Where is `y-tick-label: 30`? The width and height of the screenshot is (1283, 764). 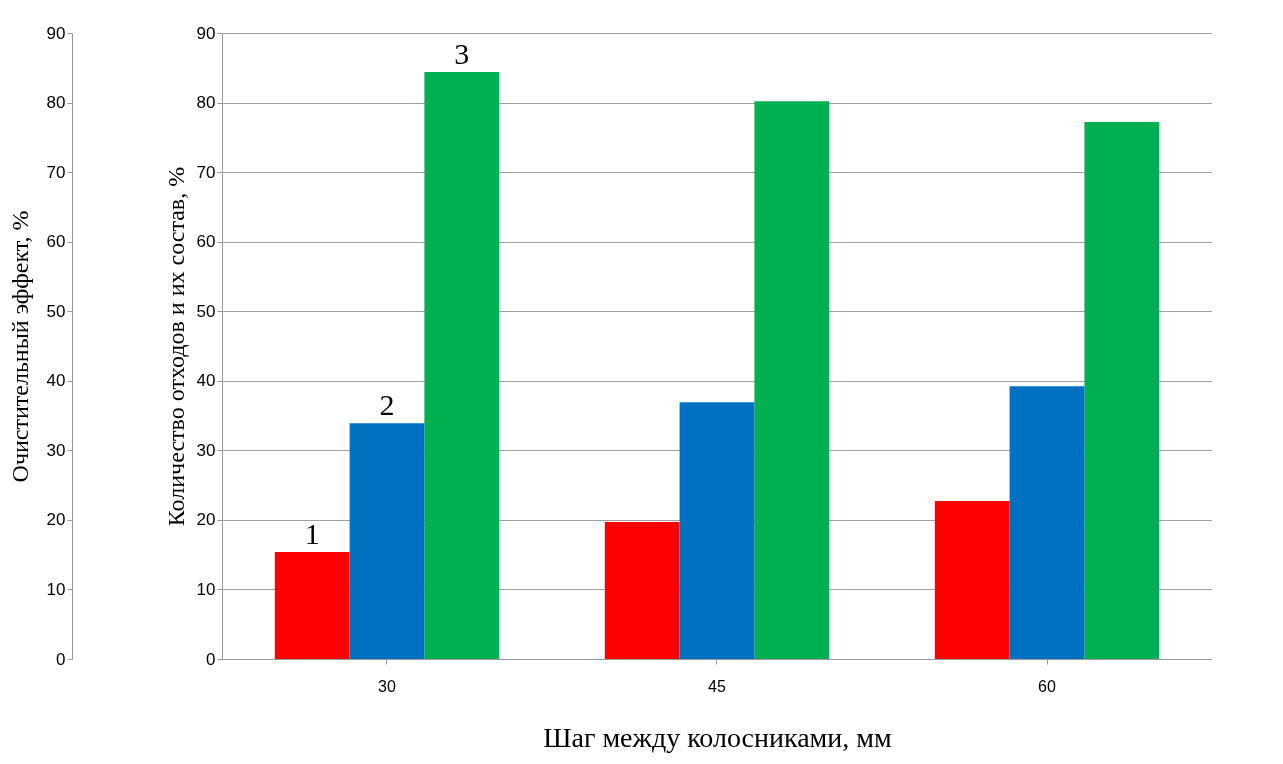
y-tick-label: 30 is located at coordinates (56, 450).